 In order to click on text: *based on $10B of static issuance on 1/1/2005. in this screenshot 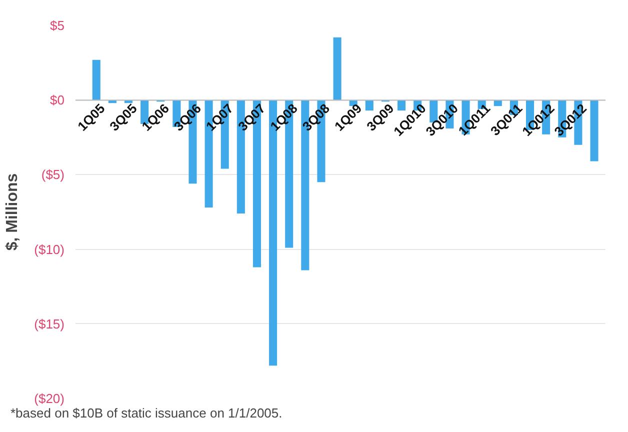, I will do `click(146, 413)`.